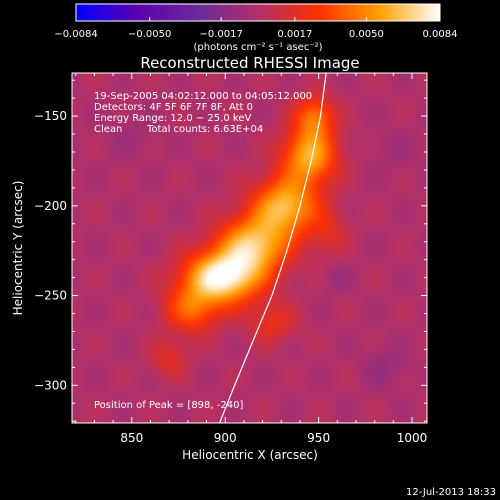 This screenshot has width=500, height=500. What do you see at coordinates (203, 96) in the screenshot?
I see `annotation-time: 19-Sep-2005 04:02:12.000 to 04:05:12.000` at bounding box center [203, 96].